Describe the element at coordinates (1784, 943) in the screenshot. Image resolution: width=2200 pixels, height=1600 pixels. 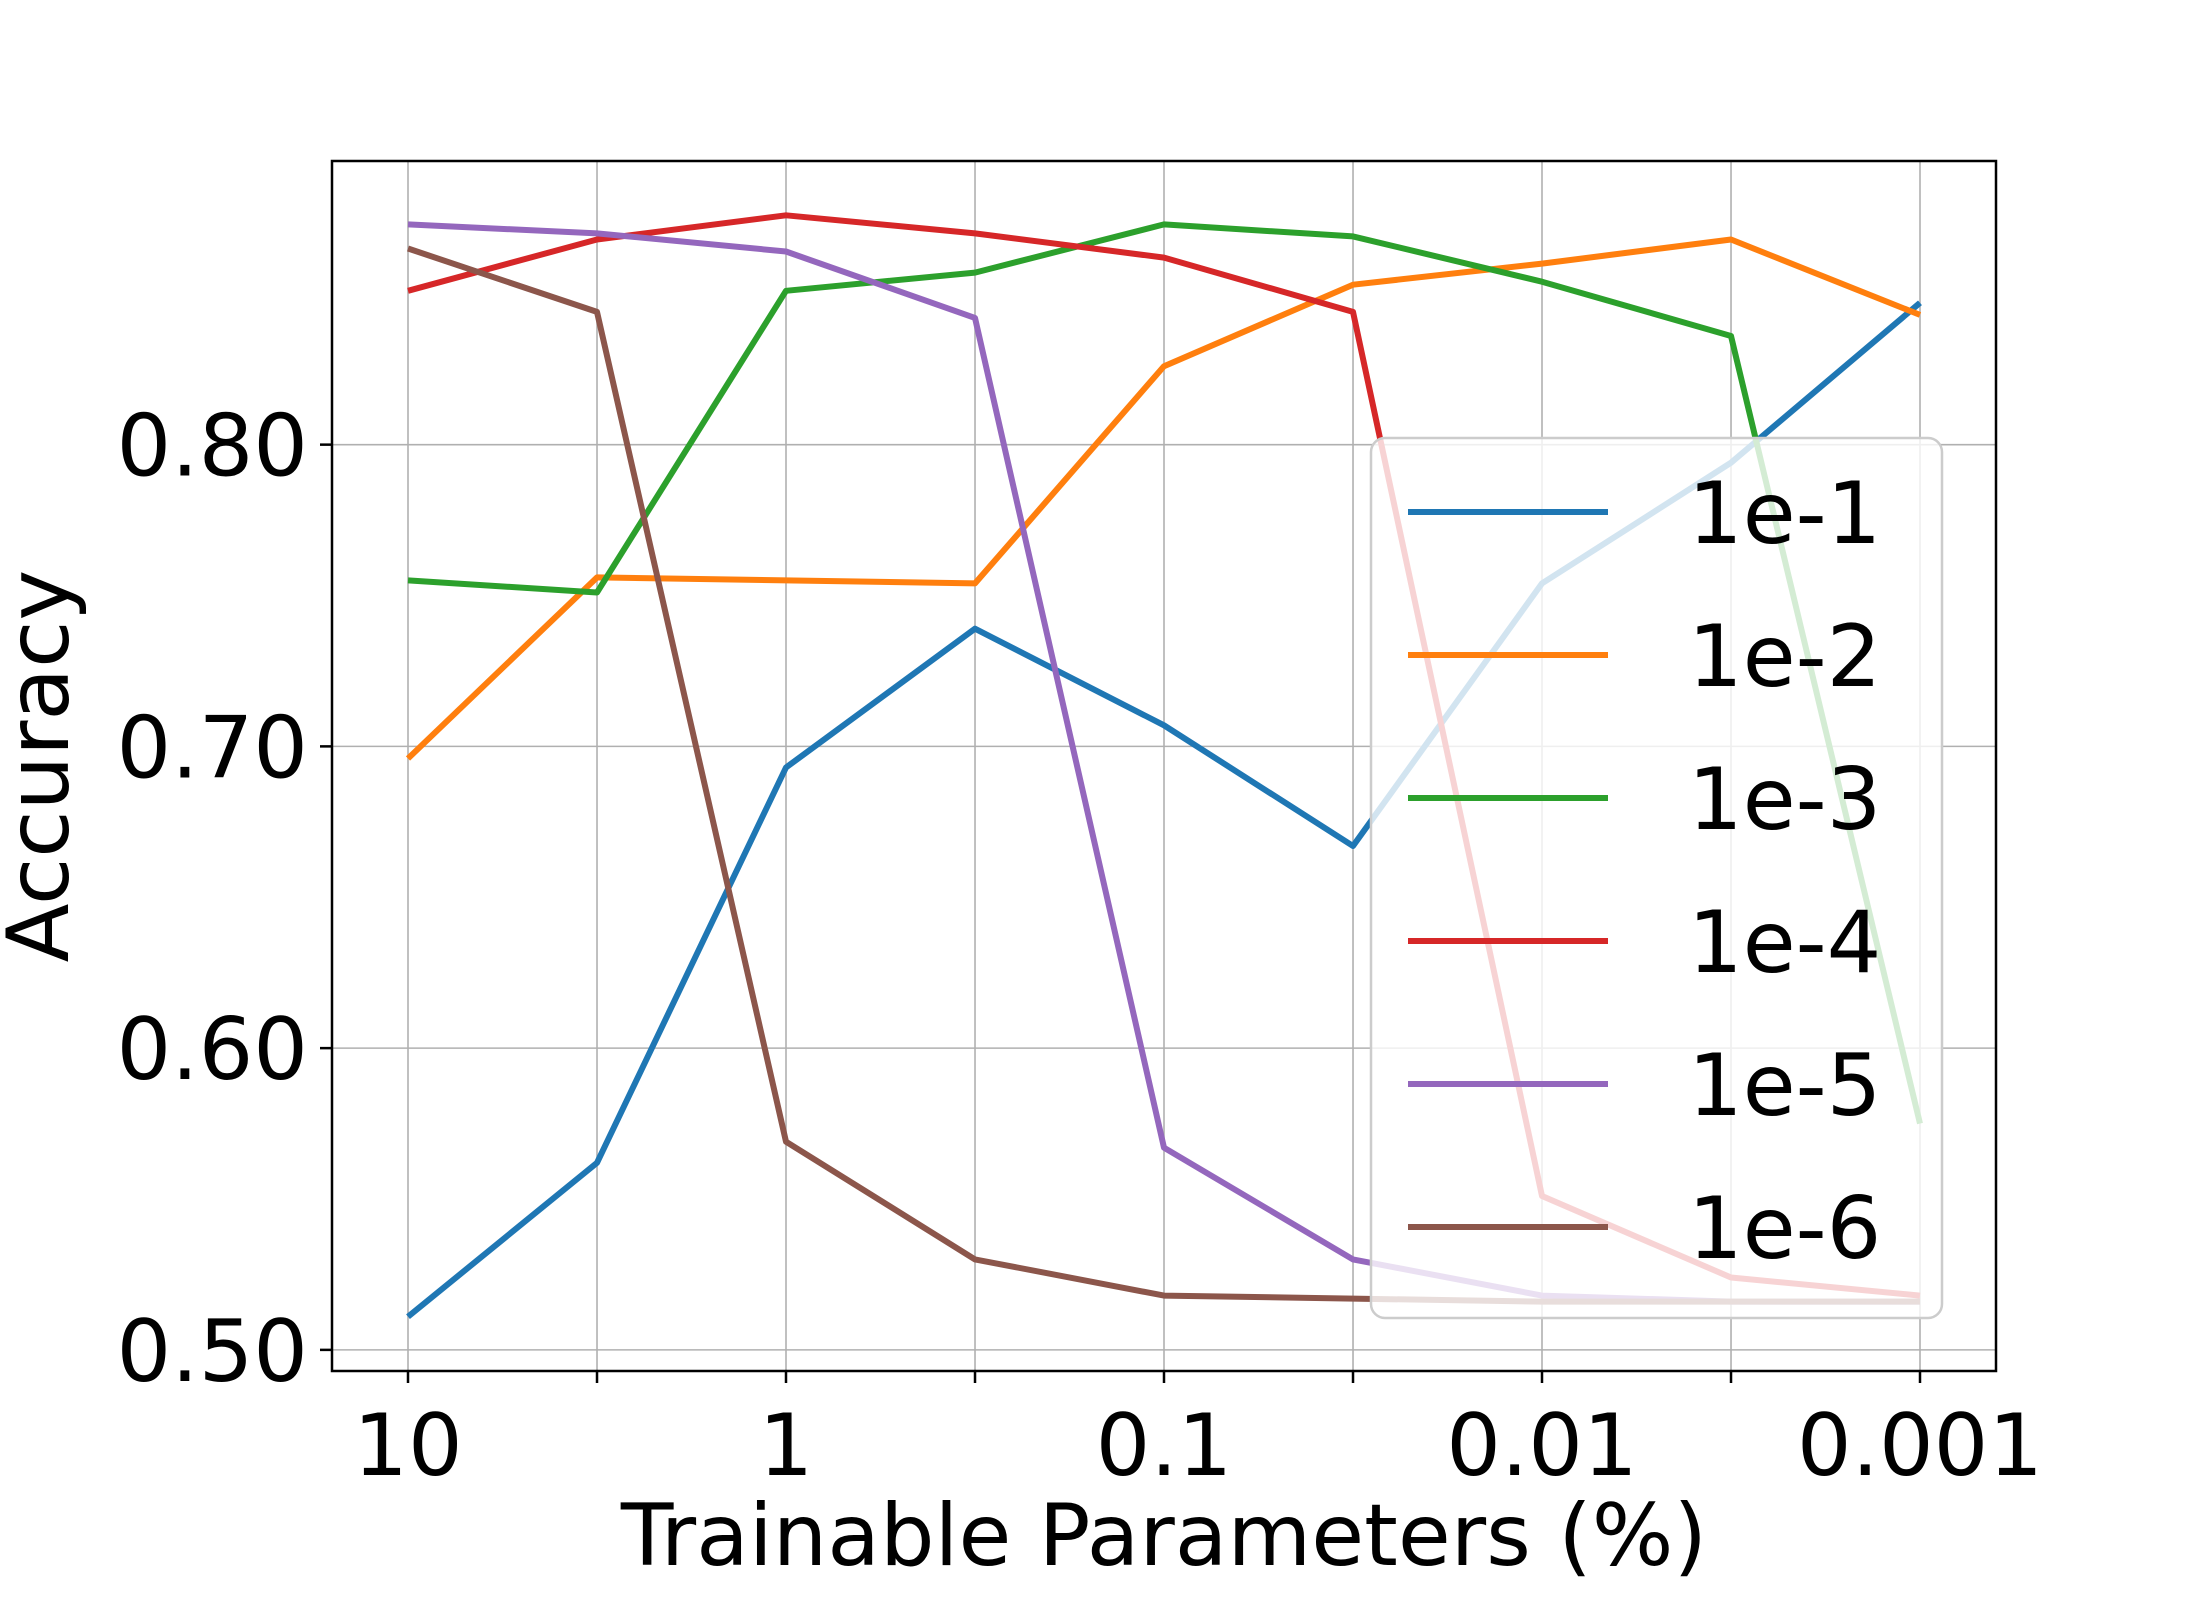
I see `legend-label-1e-4: 1e-4` at that location.